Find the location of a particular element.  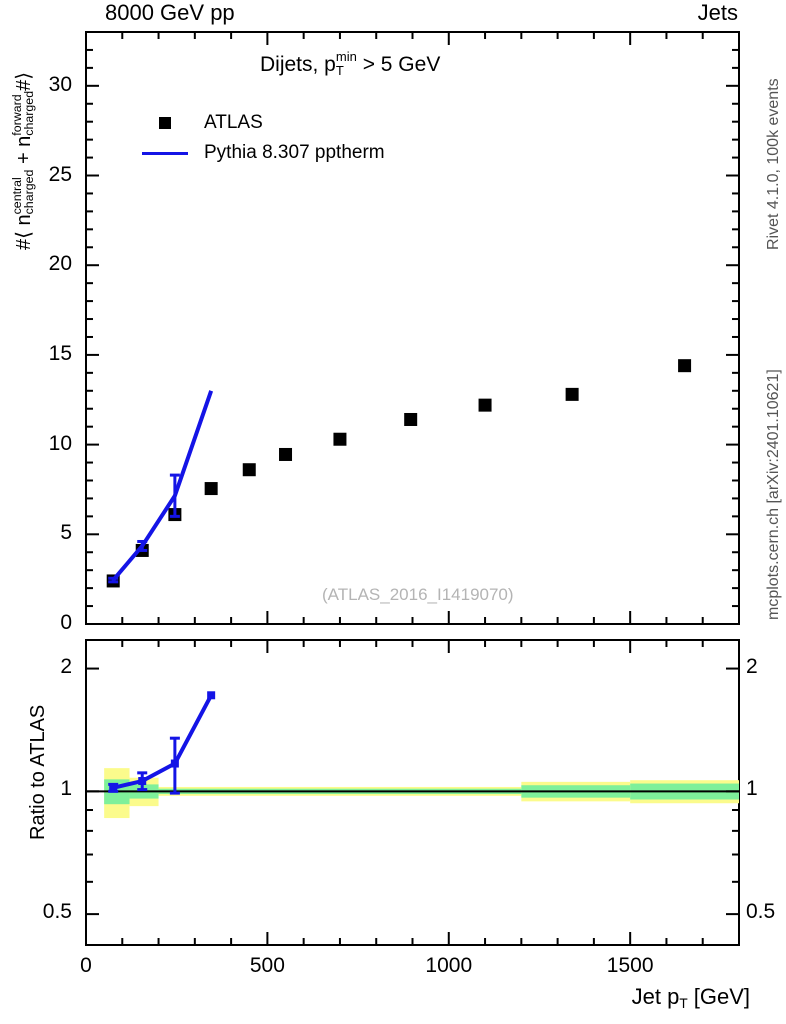

analysis-watermark: (ATLAS_2016_I1419070) is located at coordinates (418, 594).